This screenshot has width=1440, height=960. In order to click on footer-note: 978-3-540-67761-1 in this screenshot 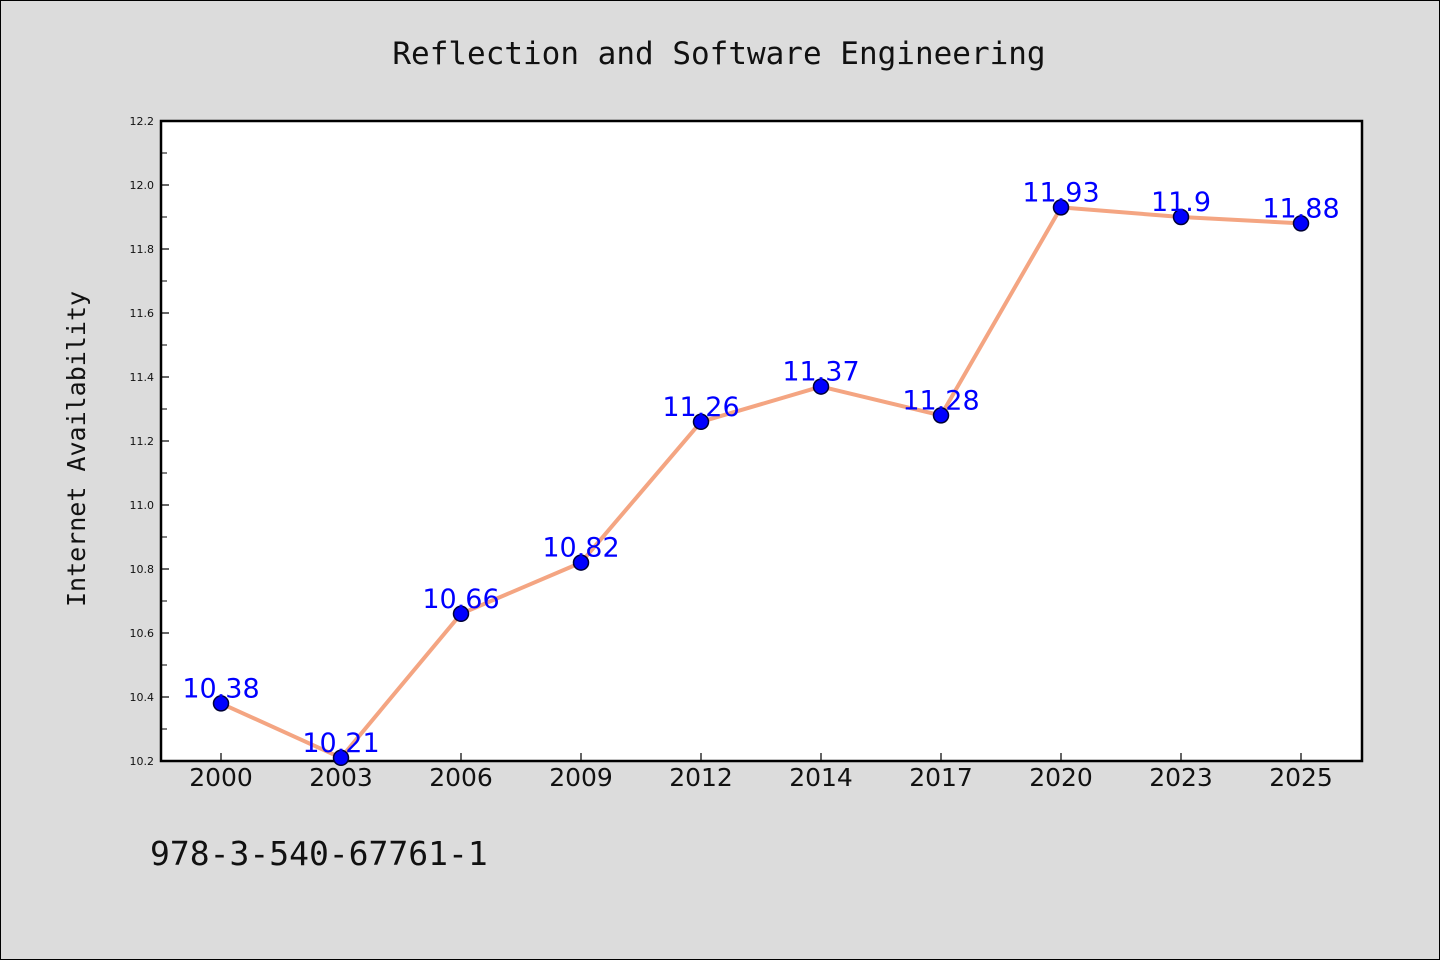, I will do `click(319, 853)`.